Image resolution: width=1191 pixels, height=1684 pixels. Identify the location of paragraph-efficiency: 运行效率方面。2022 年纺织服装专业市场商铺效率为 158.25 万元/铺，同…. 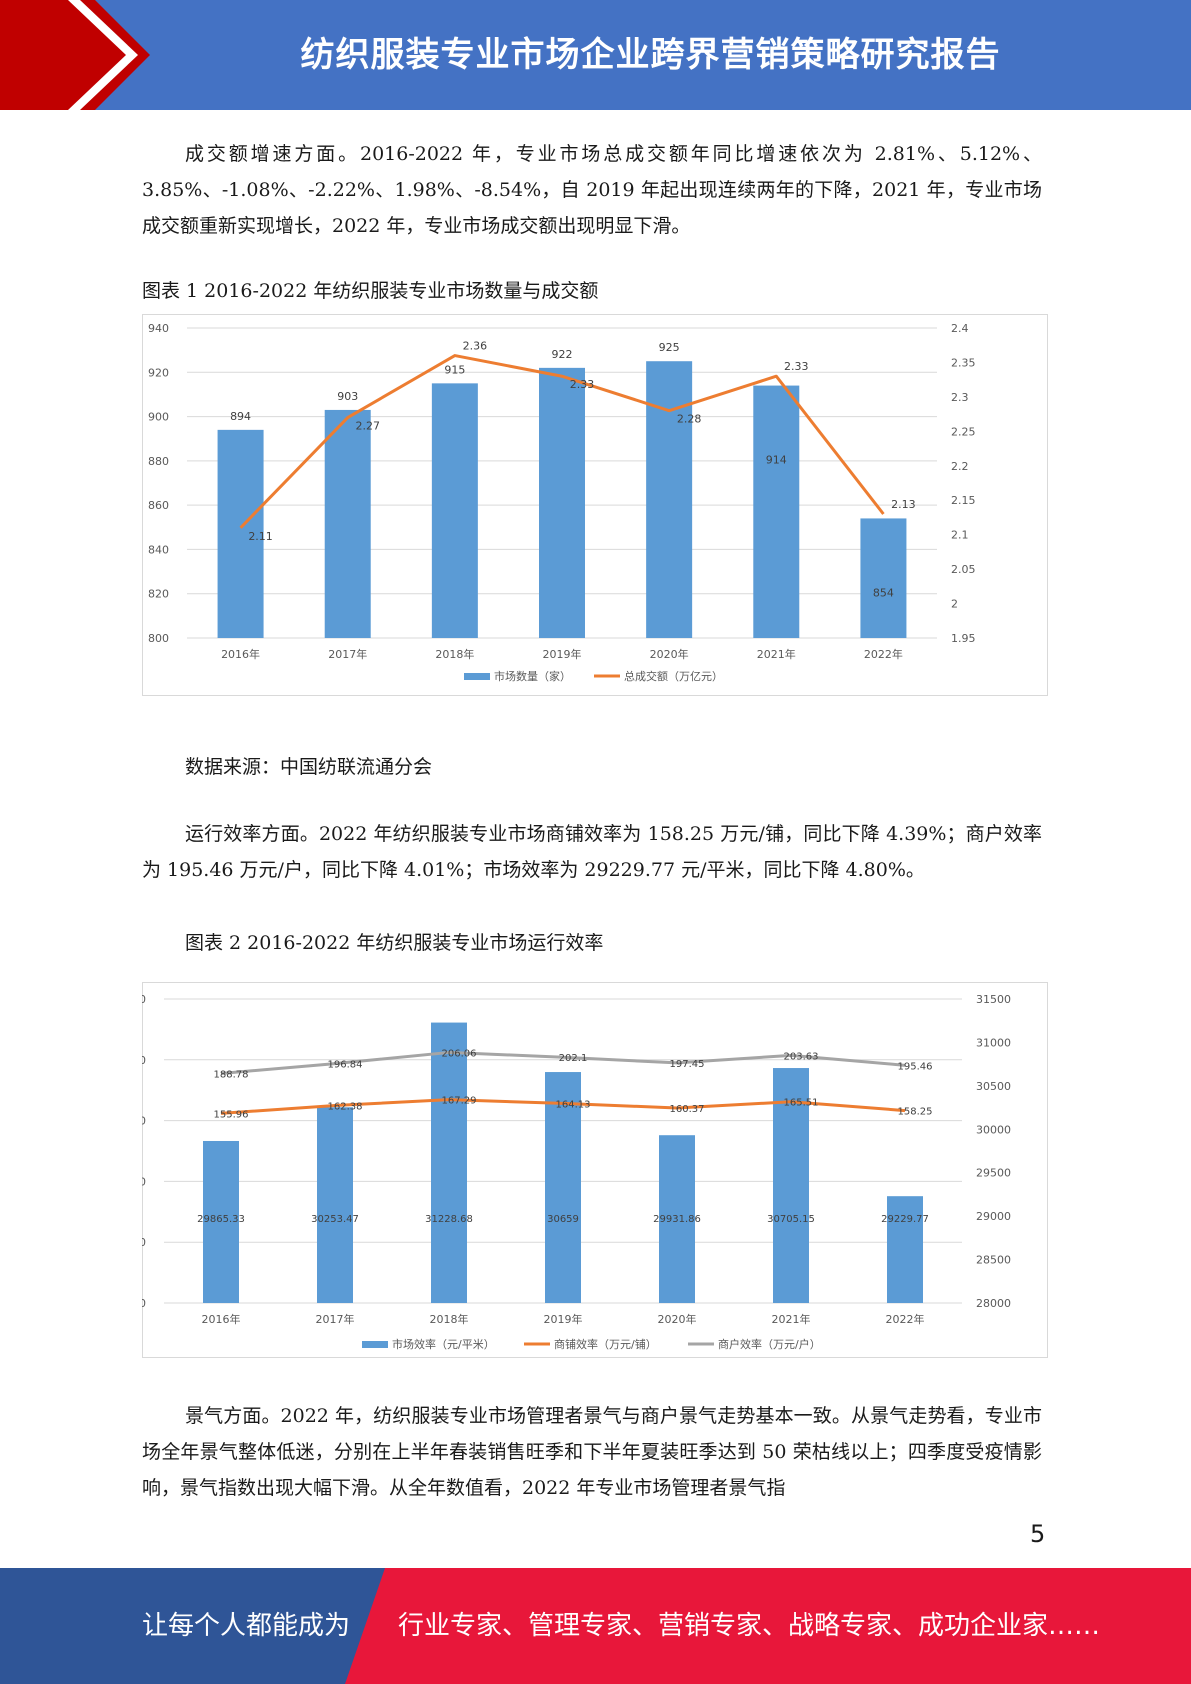
(592, 852).